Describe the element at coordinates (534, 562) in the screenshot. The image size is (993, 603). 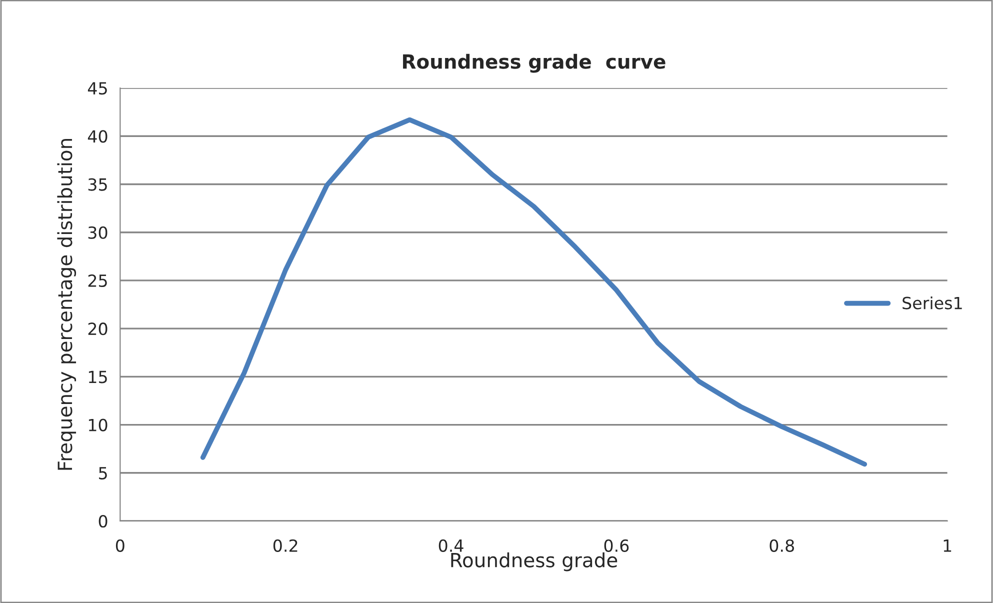
I see `x-axis-title: Roundness grade` at that location.